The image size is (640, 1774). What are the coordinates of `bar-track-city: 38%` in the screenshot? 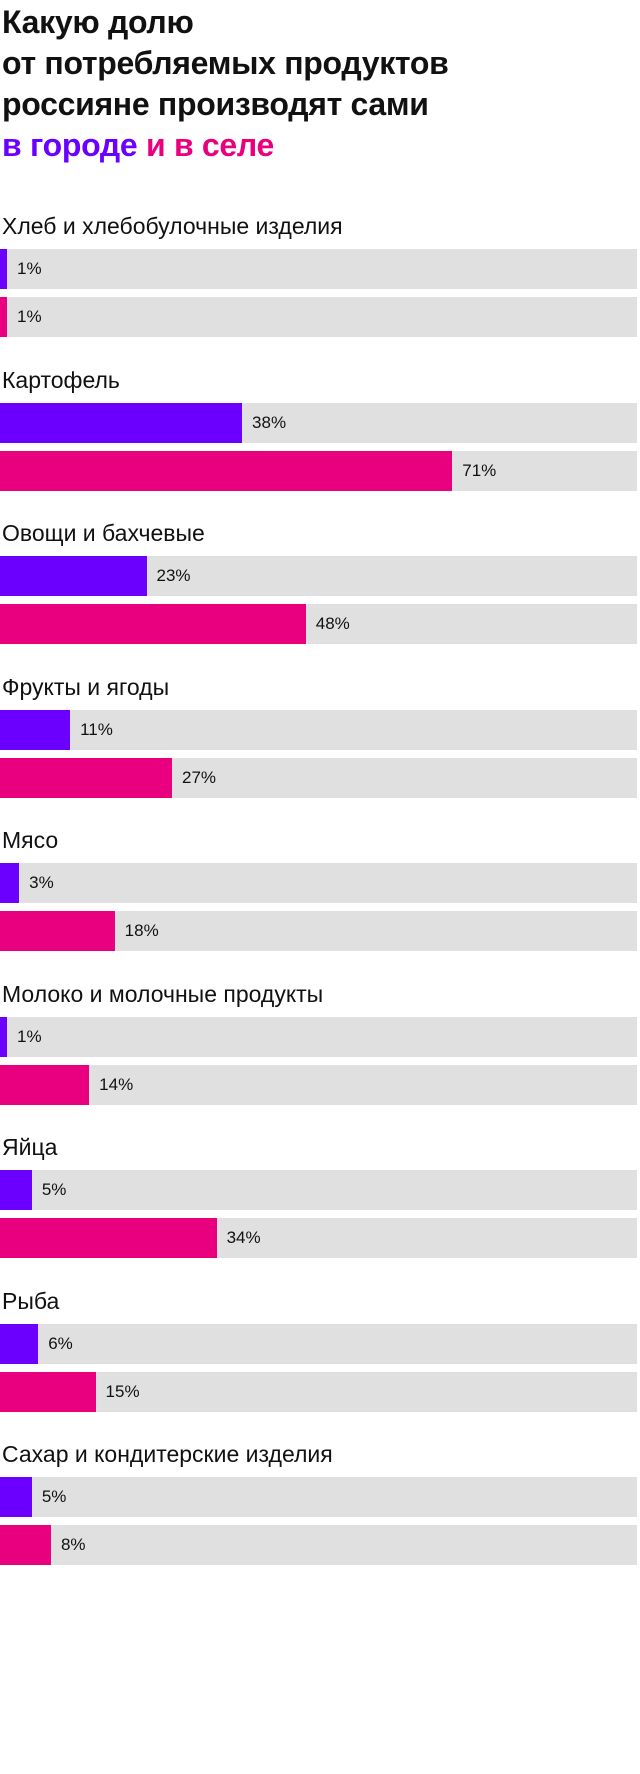 It's located at (318, 422).